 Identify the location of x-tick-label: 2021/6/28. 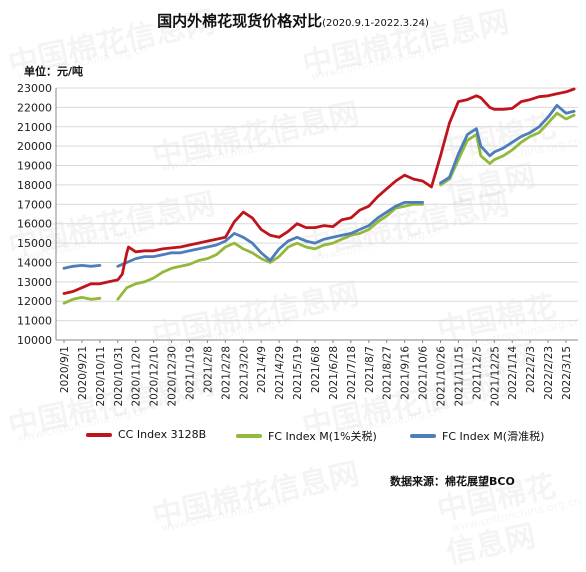
(334, 373).